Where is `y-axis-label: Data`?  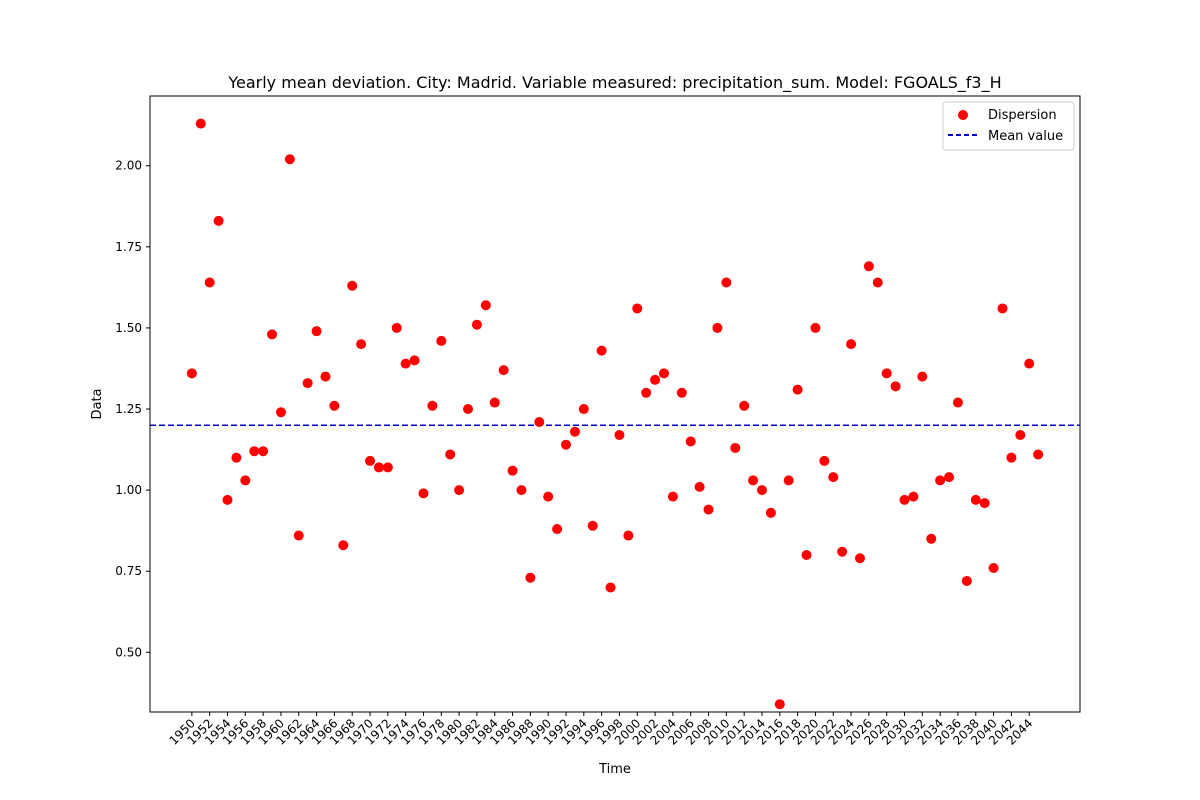 y-axis-label: Data is located at coordinates (97, 403).